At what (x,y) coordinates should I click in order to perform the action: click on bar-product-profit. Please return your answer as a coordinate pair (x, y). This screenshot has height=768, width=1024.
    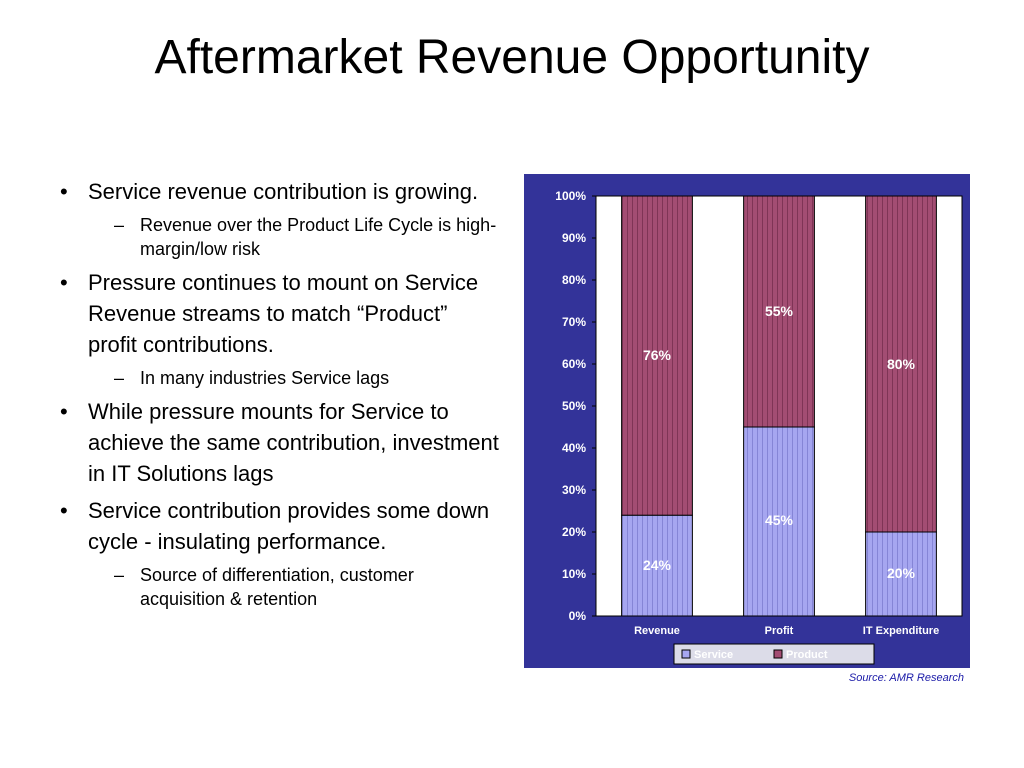
    Looking at the image, I should click on (779, 311).